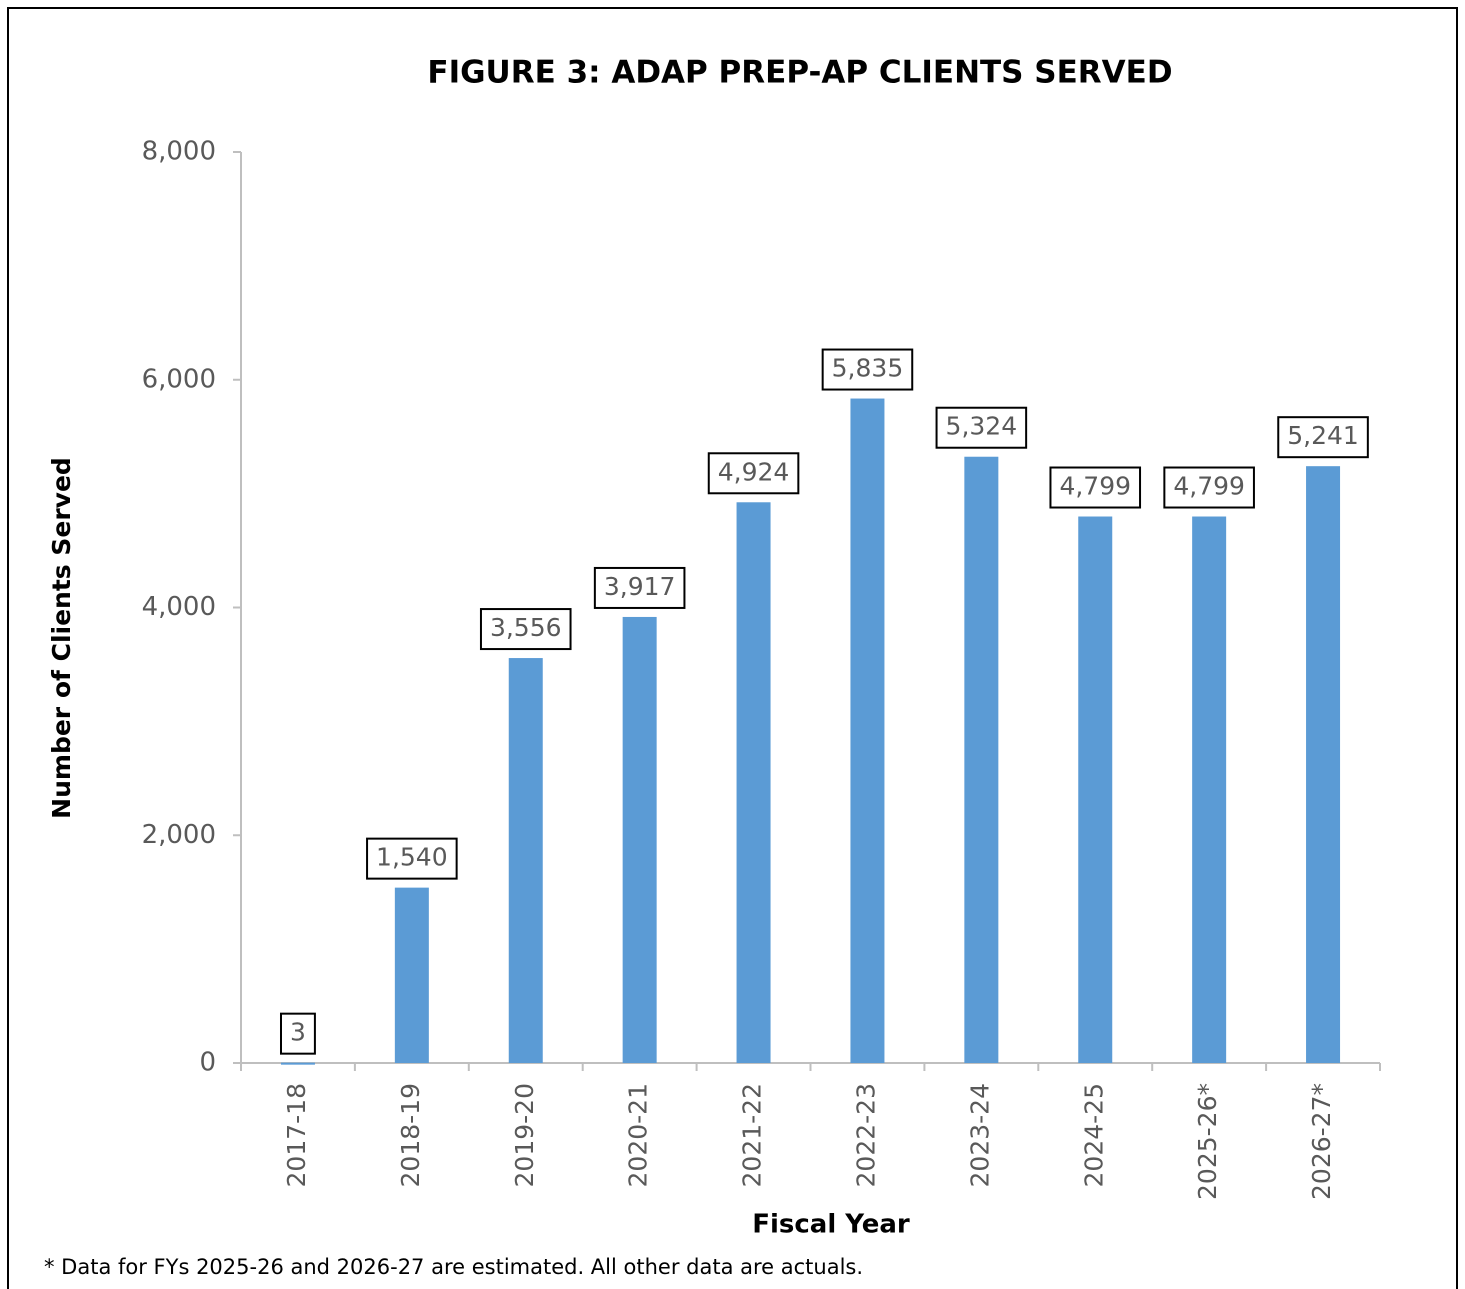 The image size is (1465, 1289). I want to click on data-label: 5,835, so click(868, 368).